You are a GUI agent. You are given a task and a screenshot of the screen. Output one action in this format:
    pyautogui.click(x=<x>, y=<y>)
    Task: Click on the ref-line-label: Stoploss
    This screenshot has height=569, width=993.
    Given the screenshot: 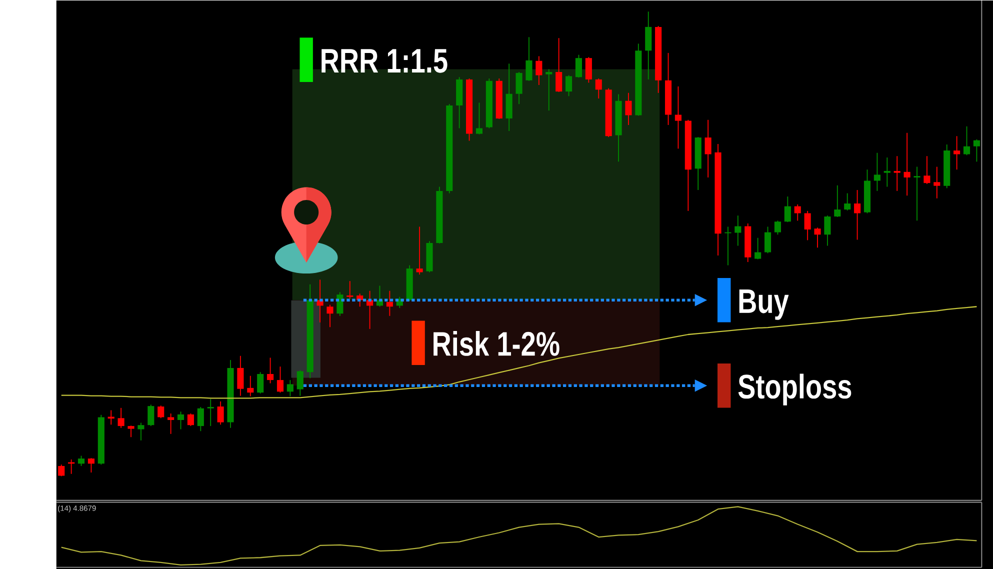 What is the action you would take?
    pyautogui.click(x=795, y=390)
    